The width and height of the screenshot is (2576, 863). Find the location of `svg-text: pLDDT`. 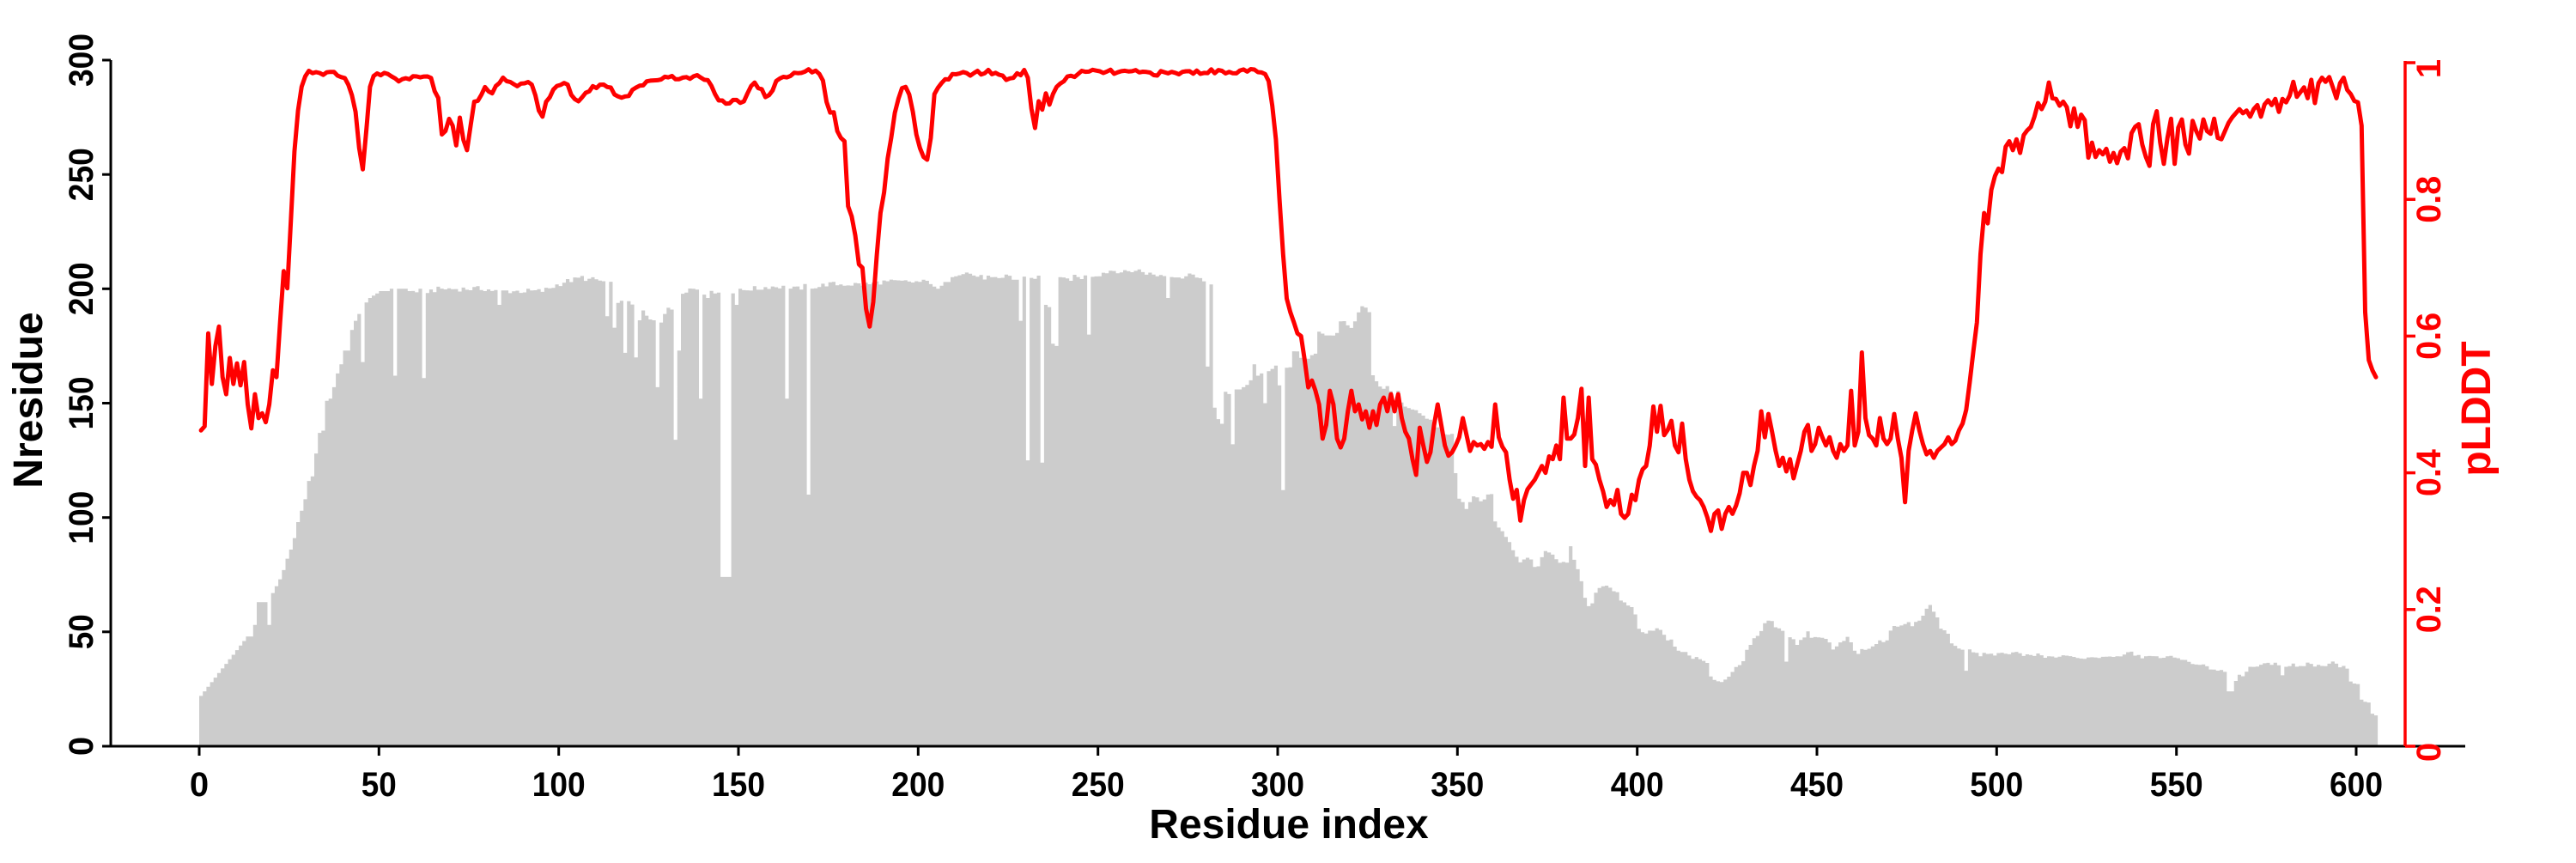

svg-text: pLDDT is located at coordinates (2477, 409).